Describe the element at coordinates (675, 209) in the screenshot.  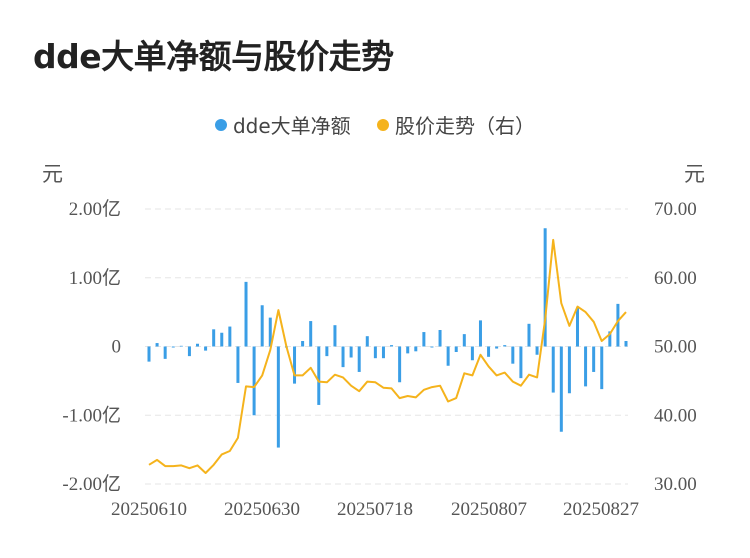
I see `y-right-tick-label: 70.00` at that location.